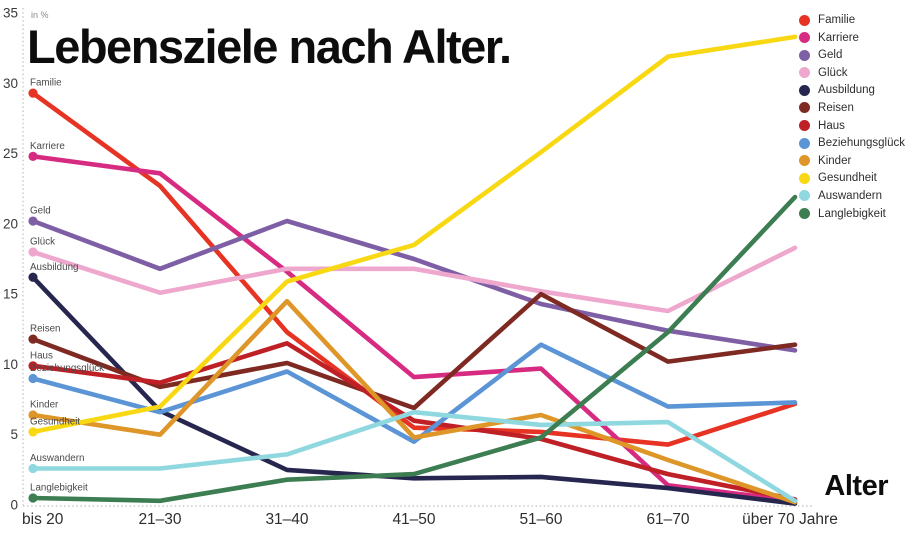 Image resolution: width=915 pixels, height=533 pixels. Describe the element at coordinates (286, 519) in the screenshot. I see `x-tick-label-31-40: 31–40` at that location.